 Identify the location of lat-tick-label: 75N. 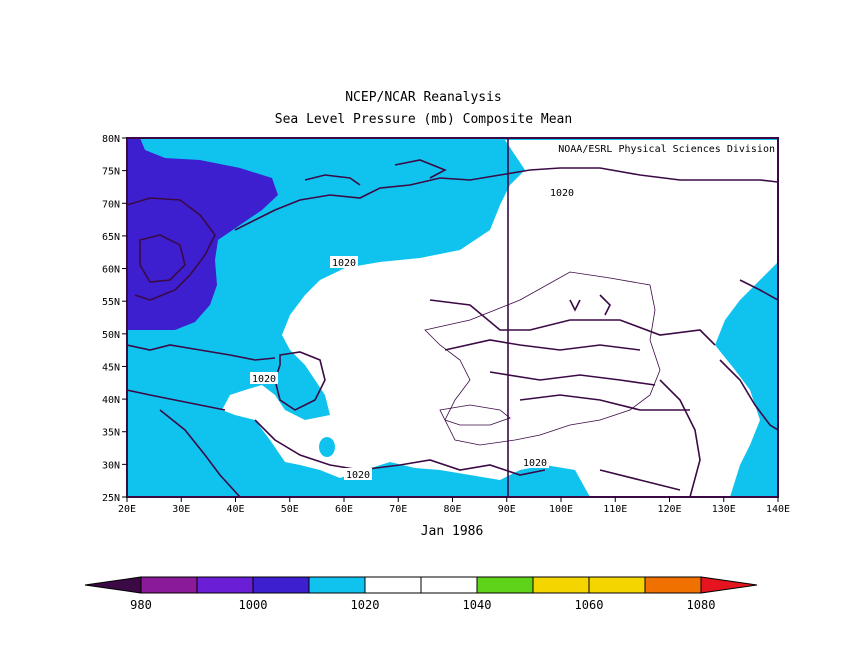
(111, 172).